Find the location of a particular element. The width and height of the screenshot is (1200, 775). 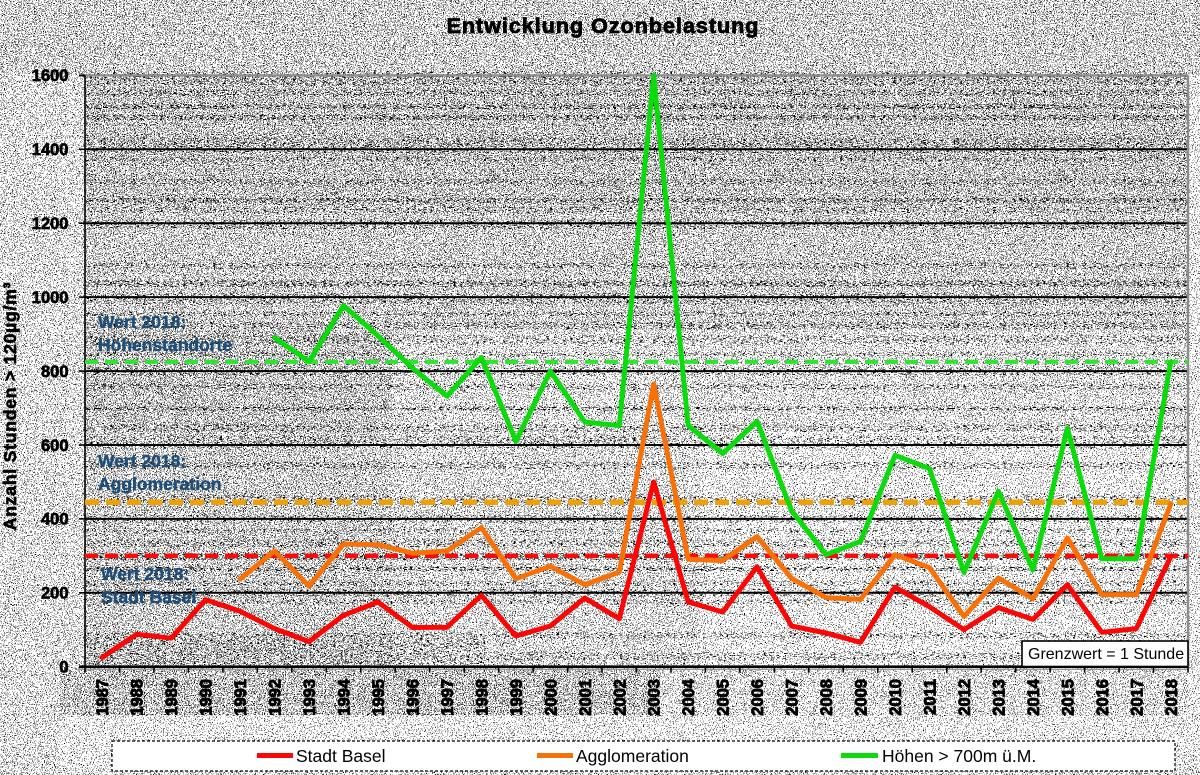

svg-text: 2007 is located at coordinates (793, 697).